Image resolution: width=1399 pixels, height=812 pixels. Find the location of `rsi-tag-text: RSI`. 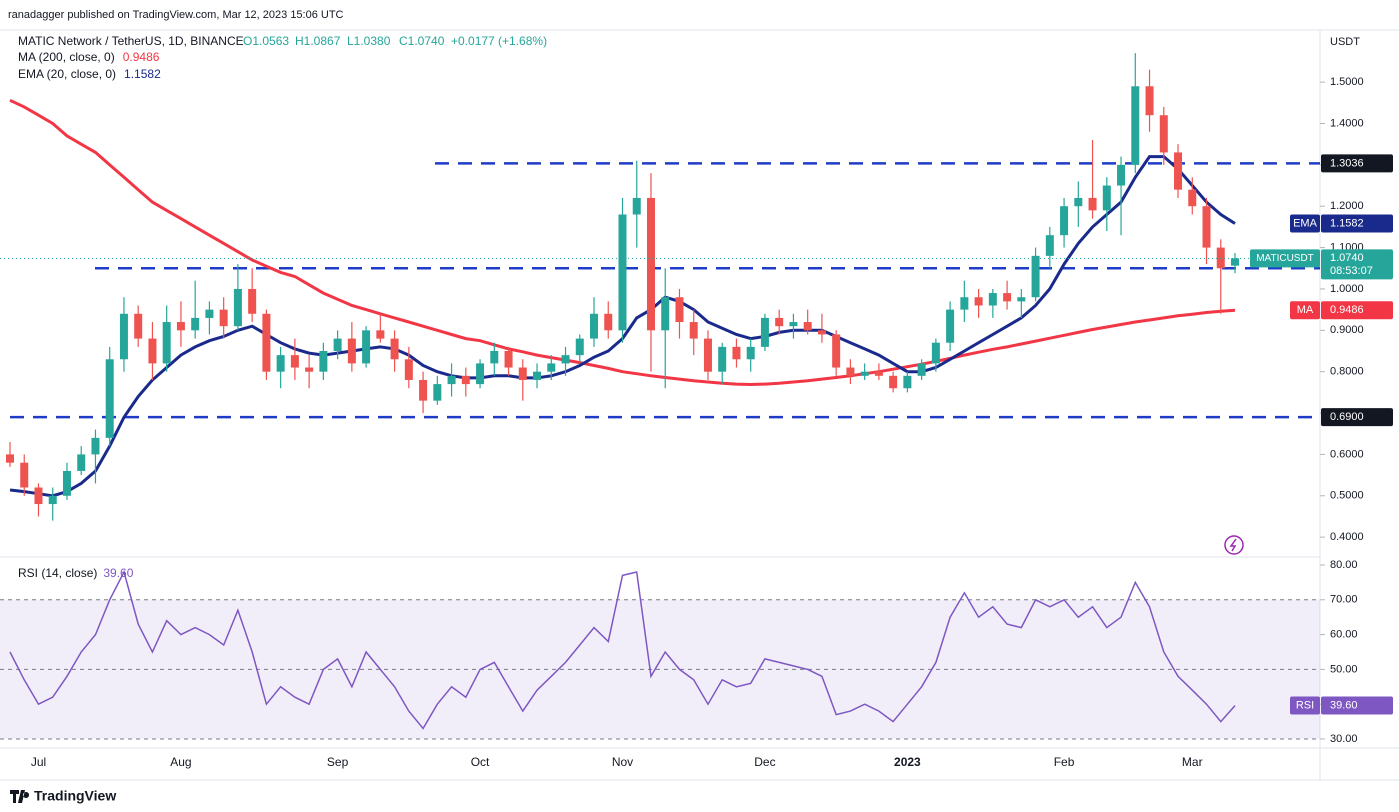

rsi-tag-text: RSI is located at coordinates (1305, 705).